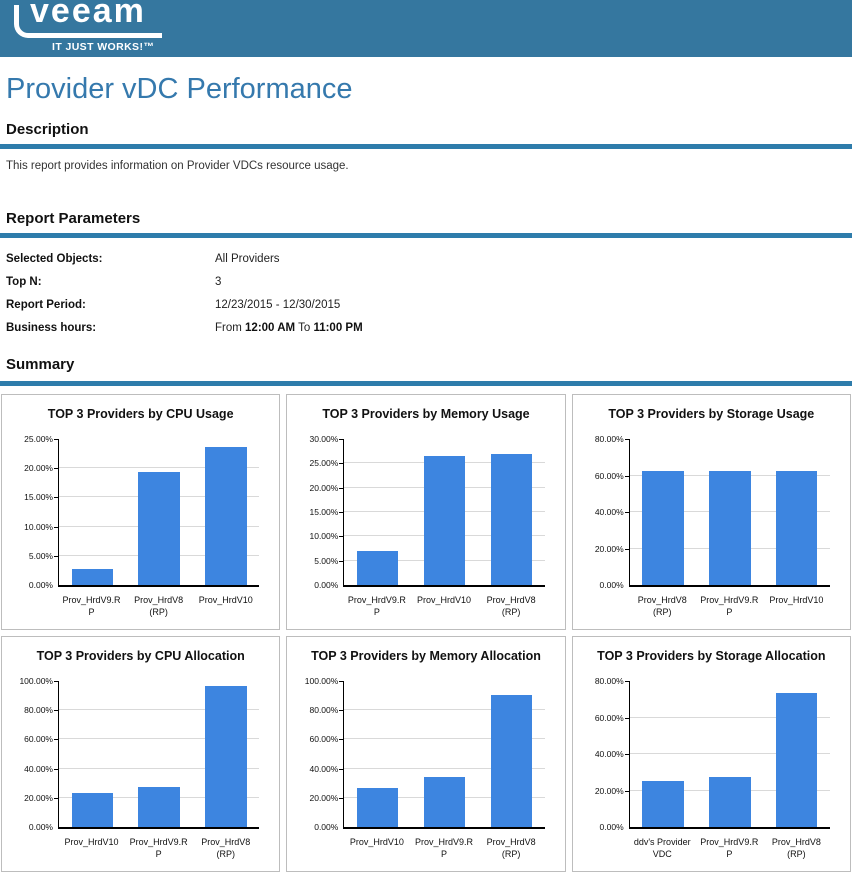 The image size is (852, 872). What do you see at coordinates (73, 218) in the screenshot?
I see `report-parameters-heading: Report Parameters` at bounding box center [73, 218].